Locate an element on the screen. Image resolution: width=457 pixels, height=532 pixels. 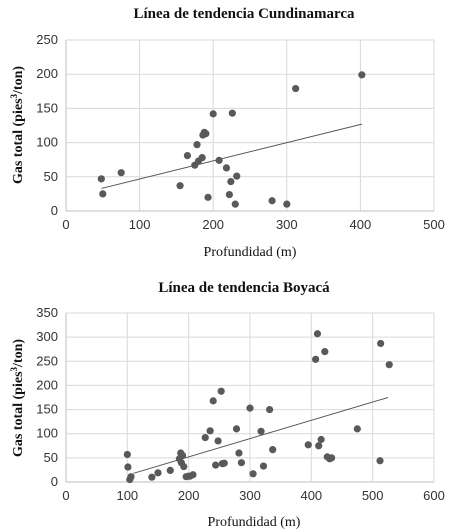
y-tick-label: 350 is located at coordinates (47, 312).